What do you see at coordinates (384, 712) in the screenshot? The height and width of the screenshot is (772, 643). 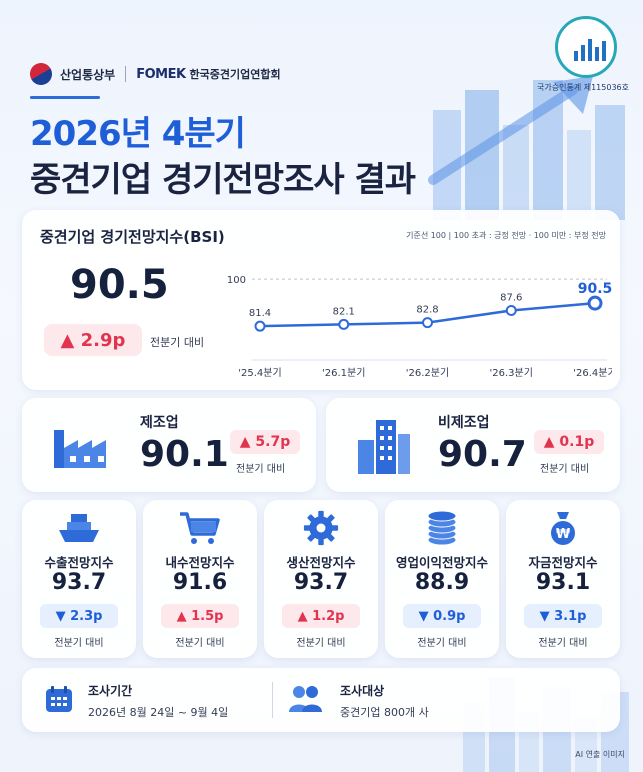 I see `survey-target-value: 중견기업 800개 사` at bounding box center [384, 712].